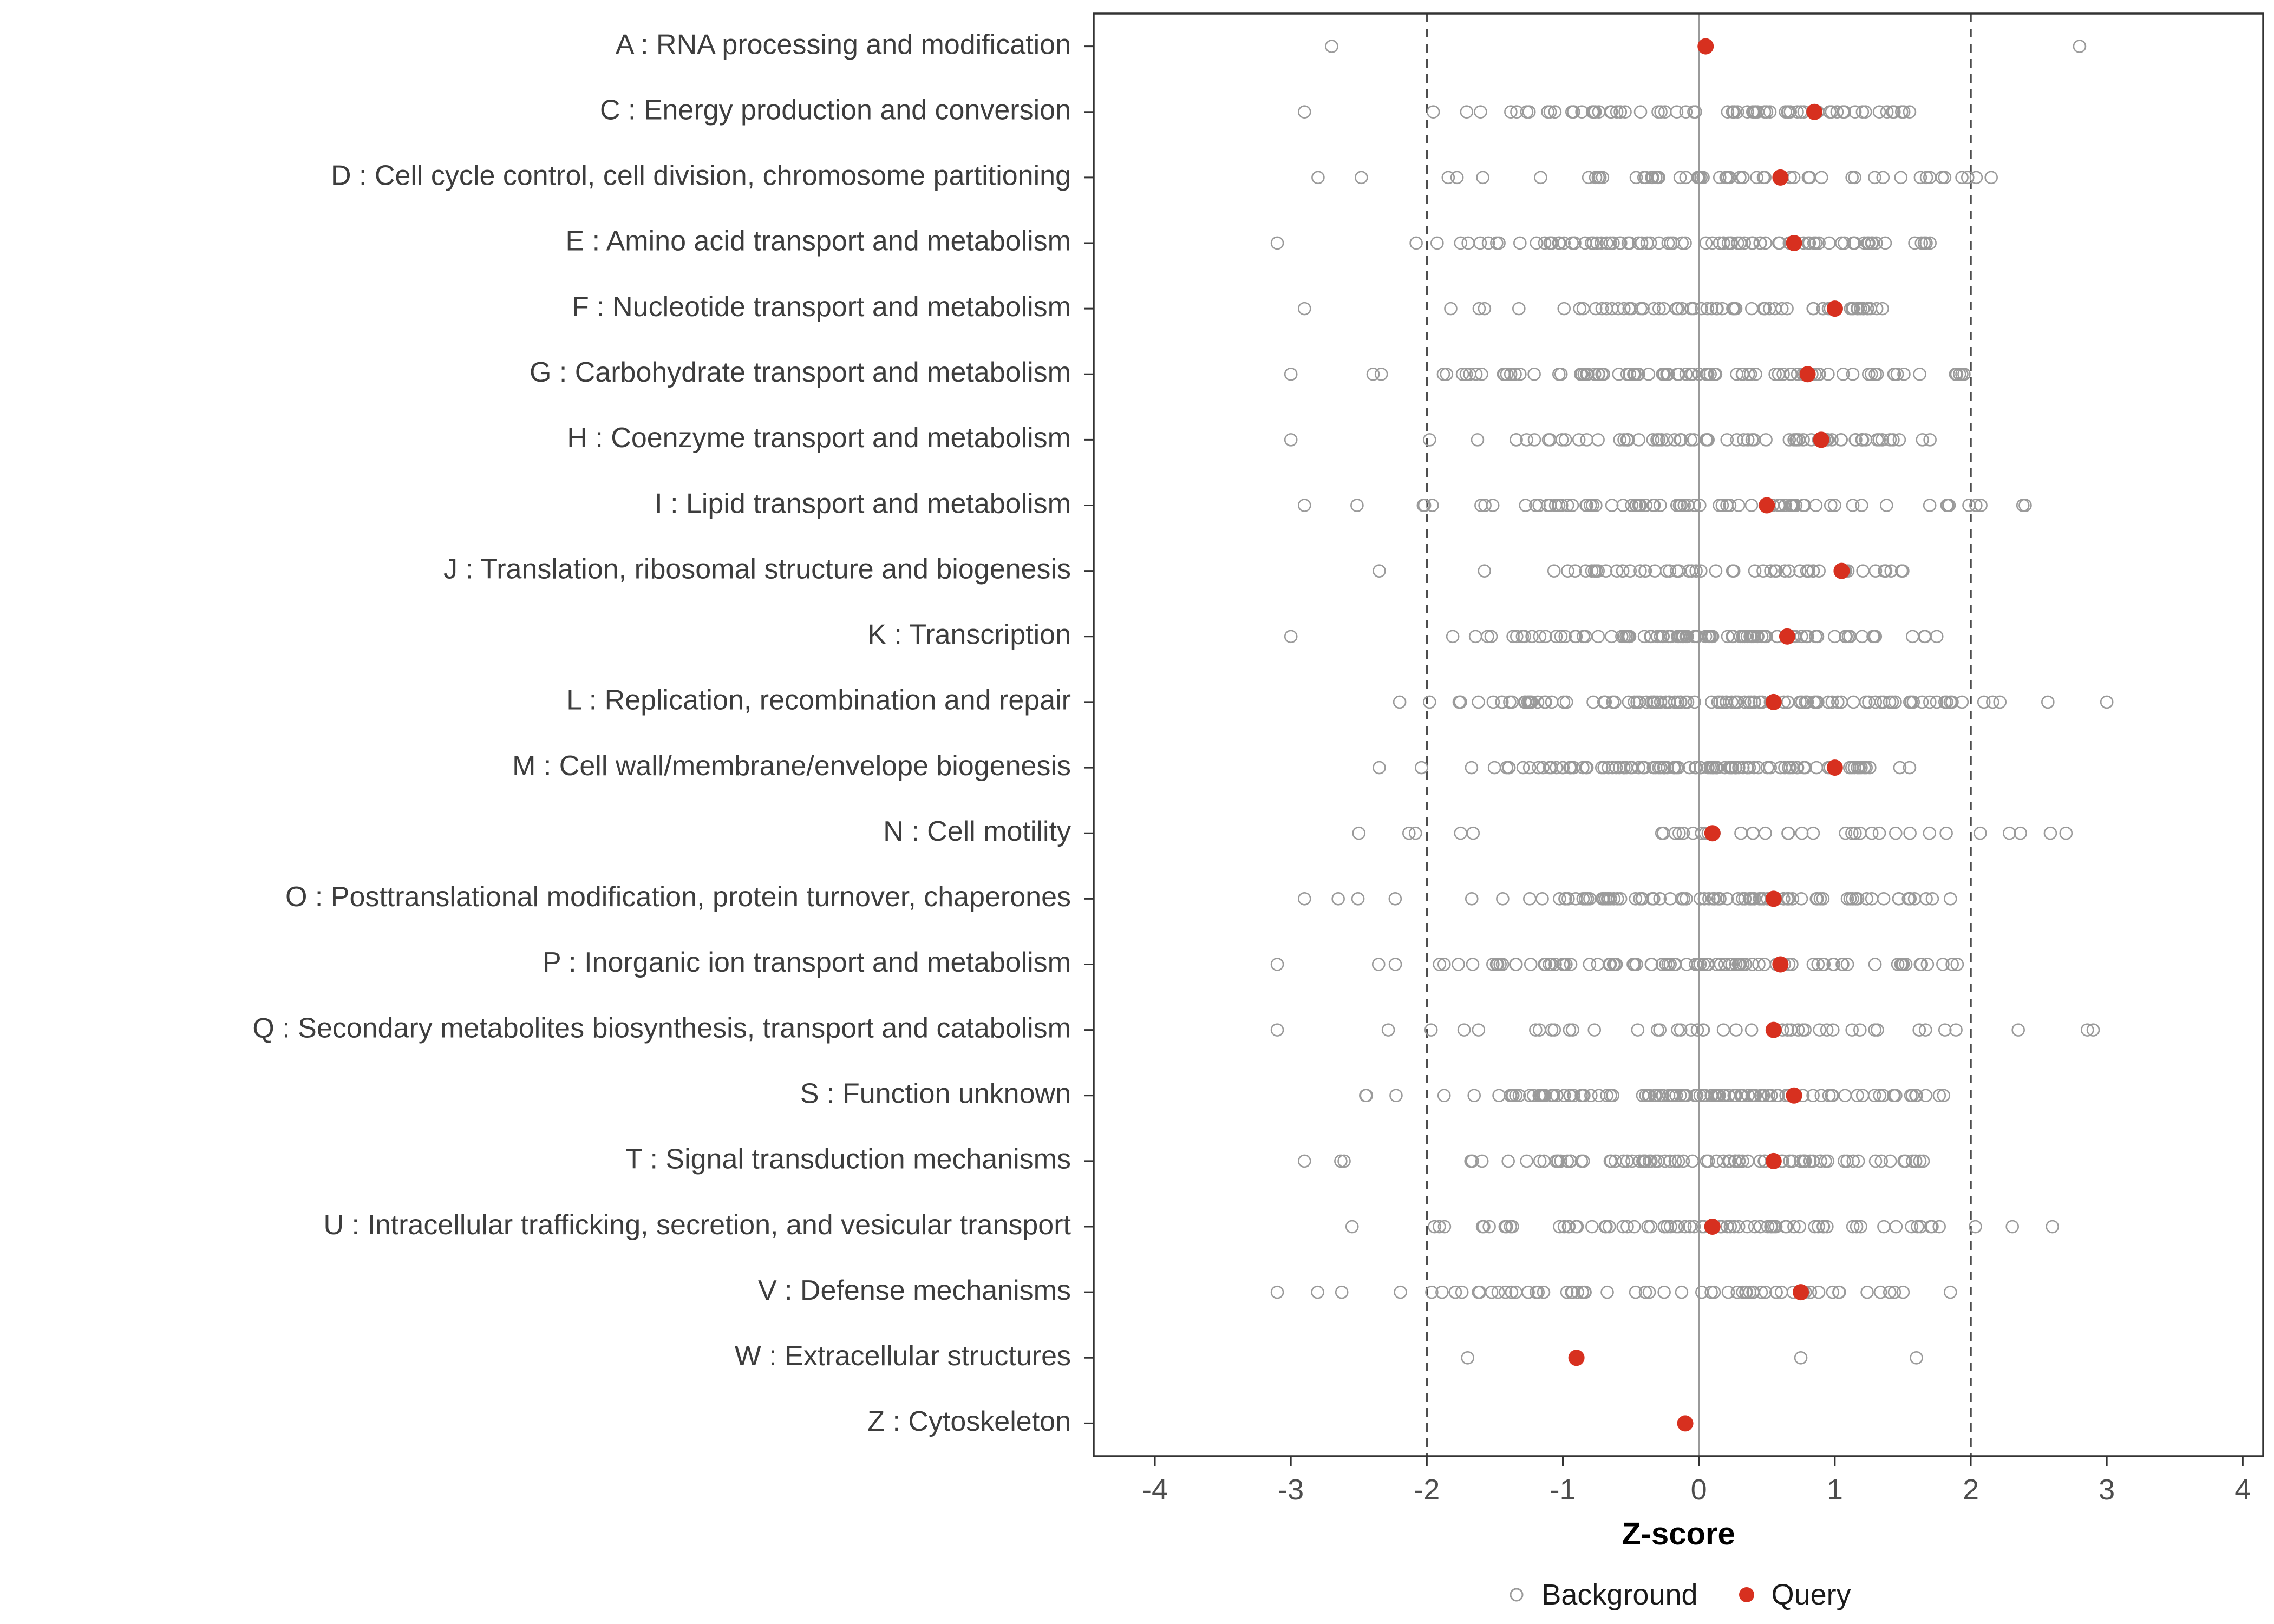  What do you see at coordinates (848, 1160) in the screenshot?
I see `category-label: T : Signal transduction mechanisms` at bounding box center [848, 1160].